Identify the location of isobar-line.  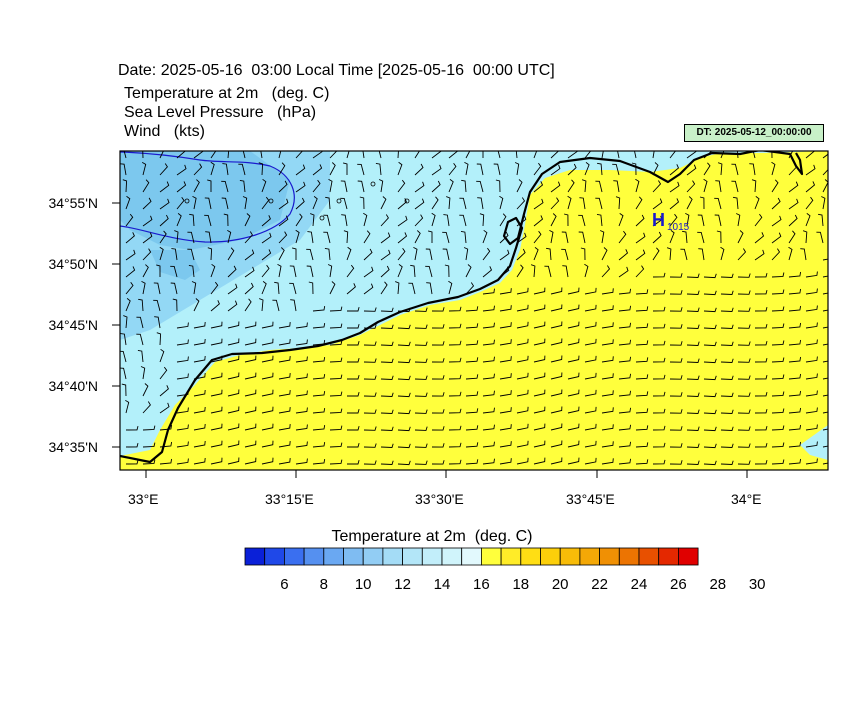
(207, 197).